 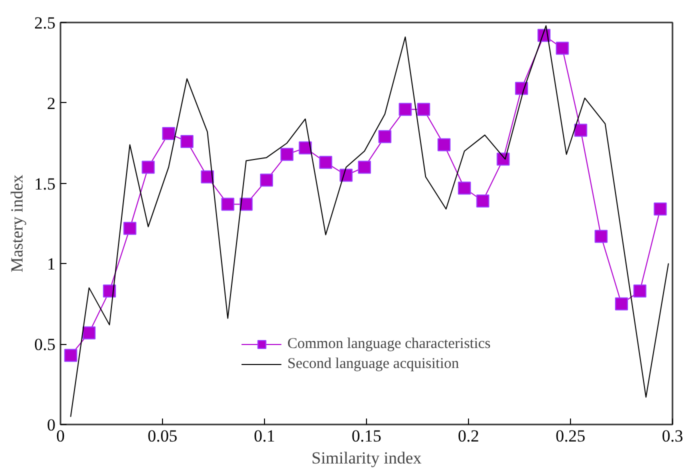 What do you see at coordinates (389, 344) in the screenshot?
I see `legend-label: Common language characteristics` at bounding box center [389, 344].